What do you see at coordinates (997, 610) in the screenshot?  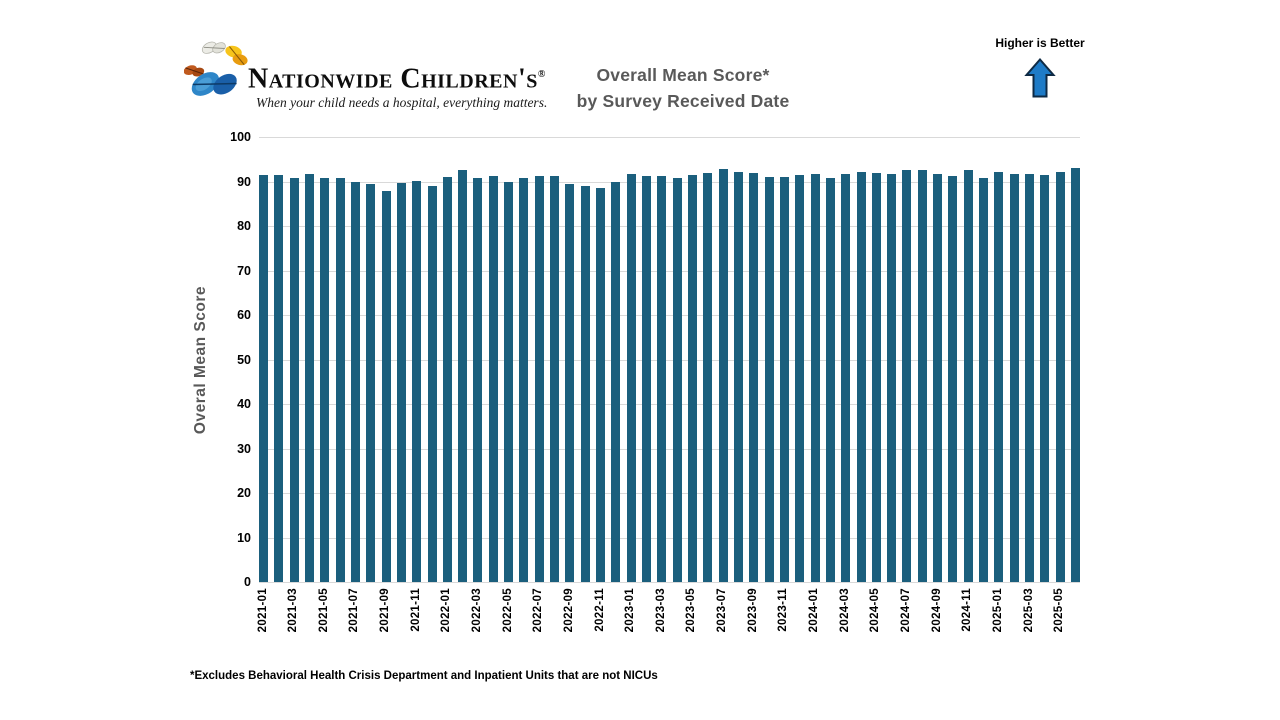 I see `x-tick-label: 2025-01` at bounding box center [997, 610].